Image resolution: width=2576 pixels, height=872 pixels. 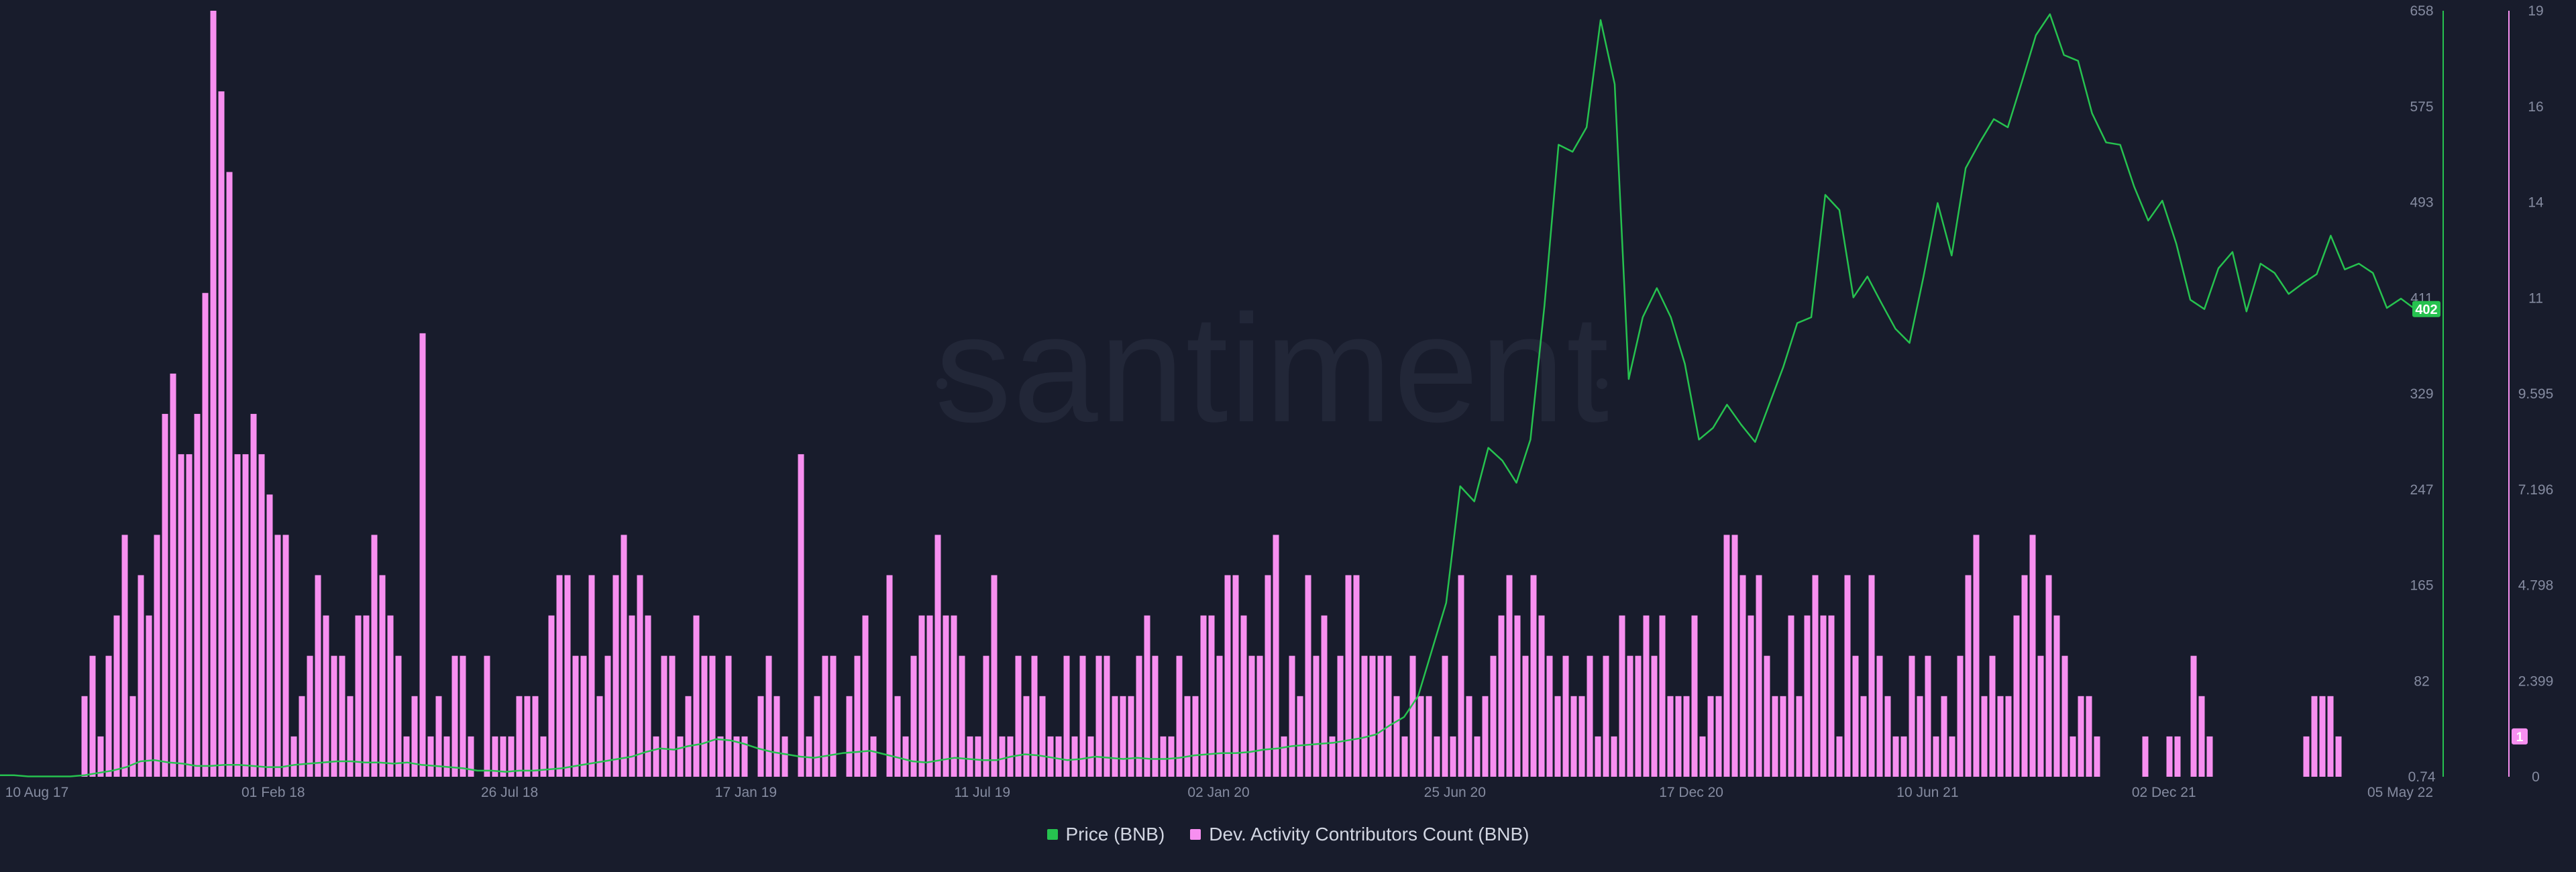 I want to click on legend-item-price: Price (BNB), so click(x=1105, y=834).